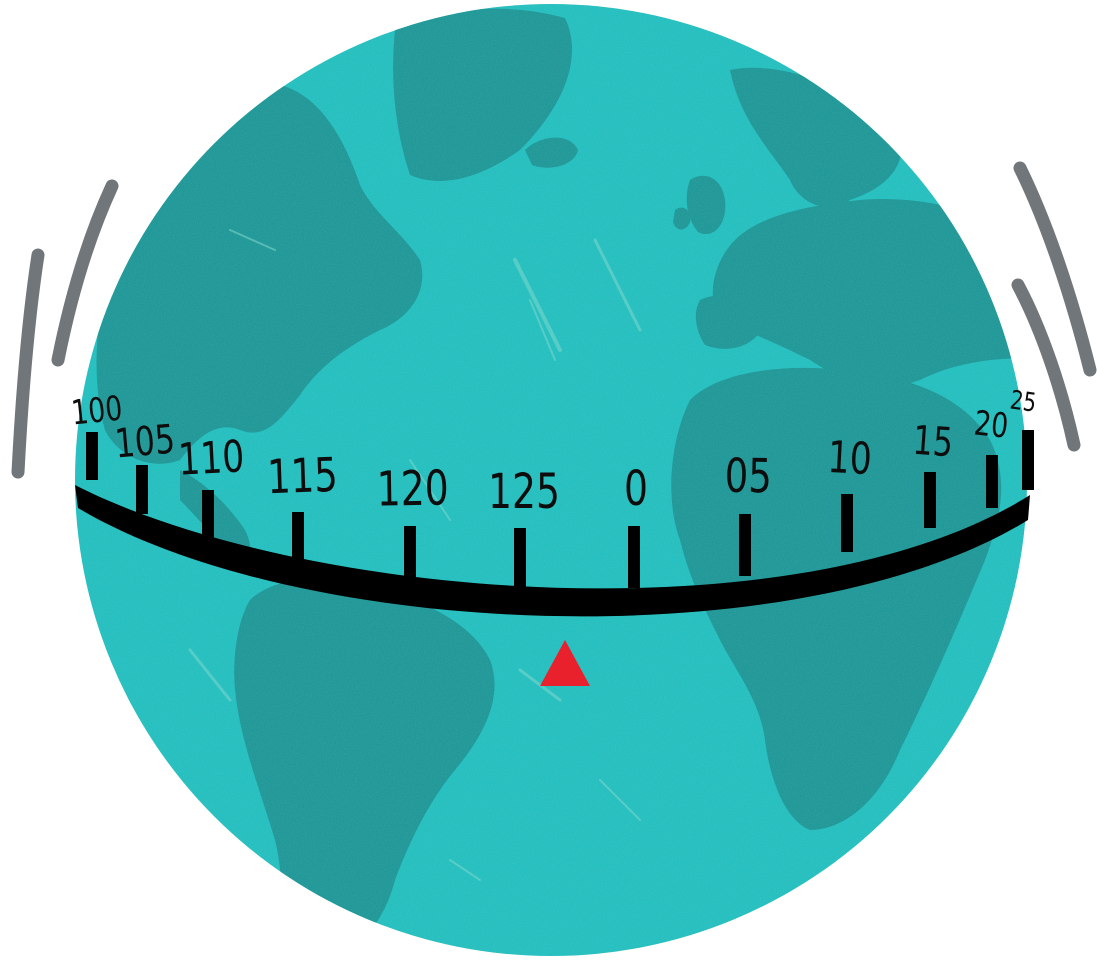  Describe the element at coordinates (932, 442) in the screenshot. I see `dial-tick-label: 15` at that location.